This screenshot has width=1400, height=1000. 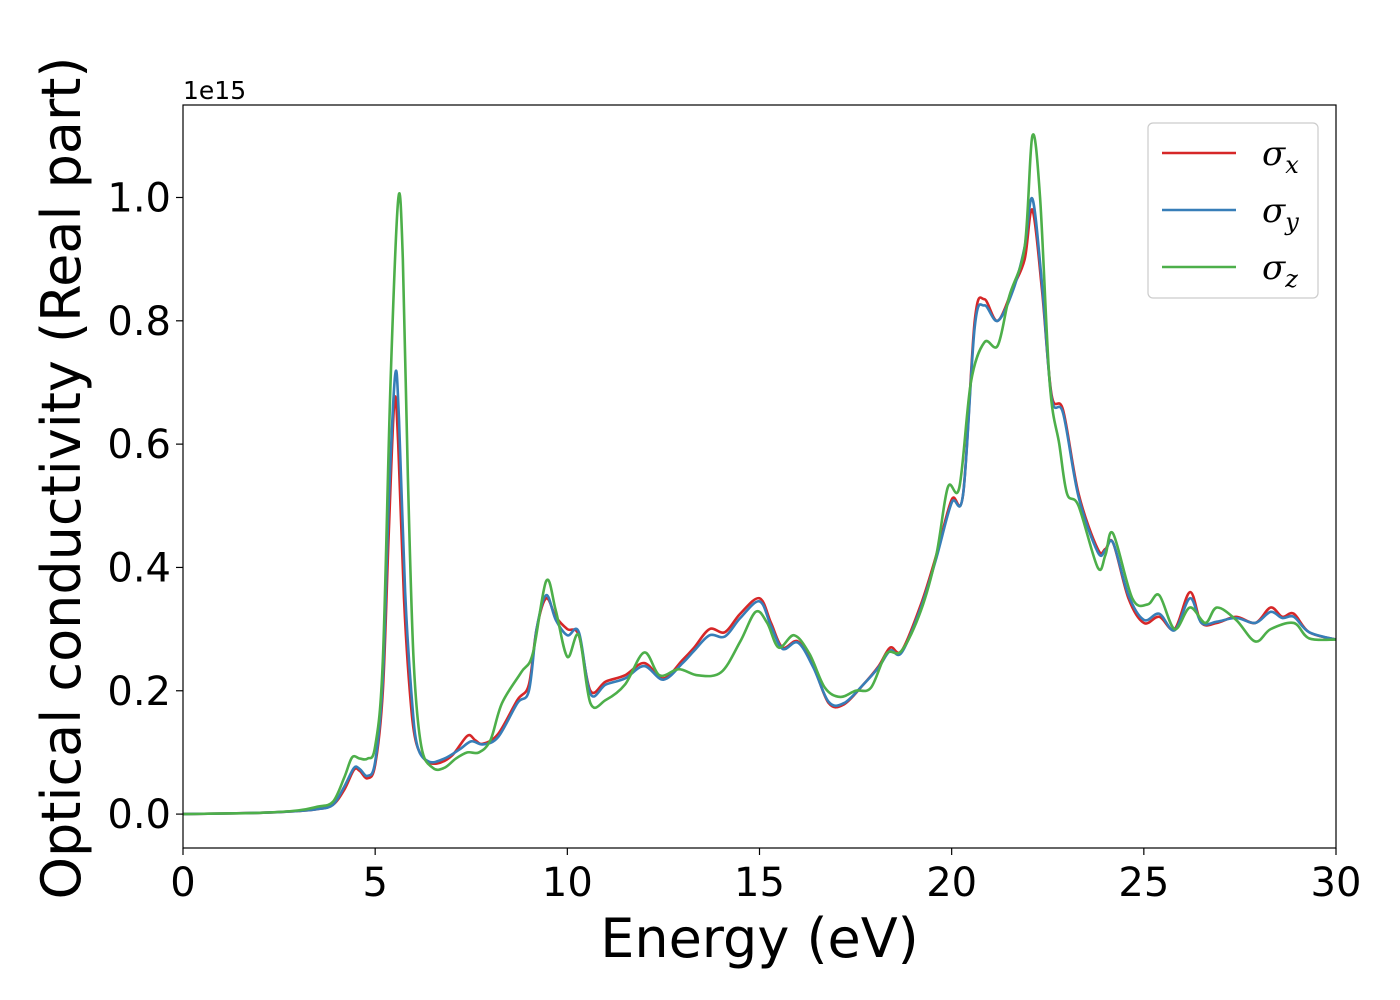 I want to click on y-axis-title: Optical conductivity (Real part), so click(x=61, y=478).